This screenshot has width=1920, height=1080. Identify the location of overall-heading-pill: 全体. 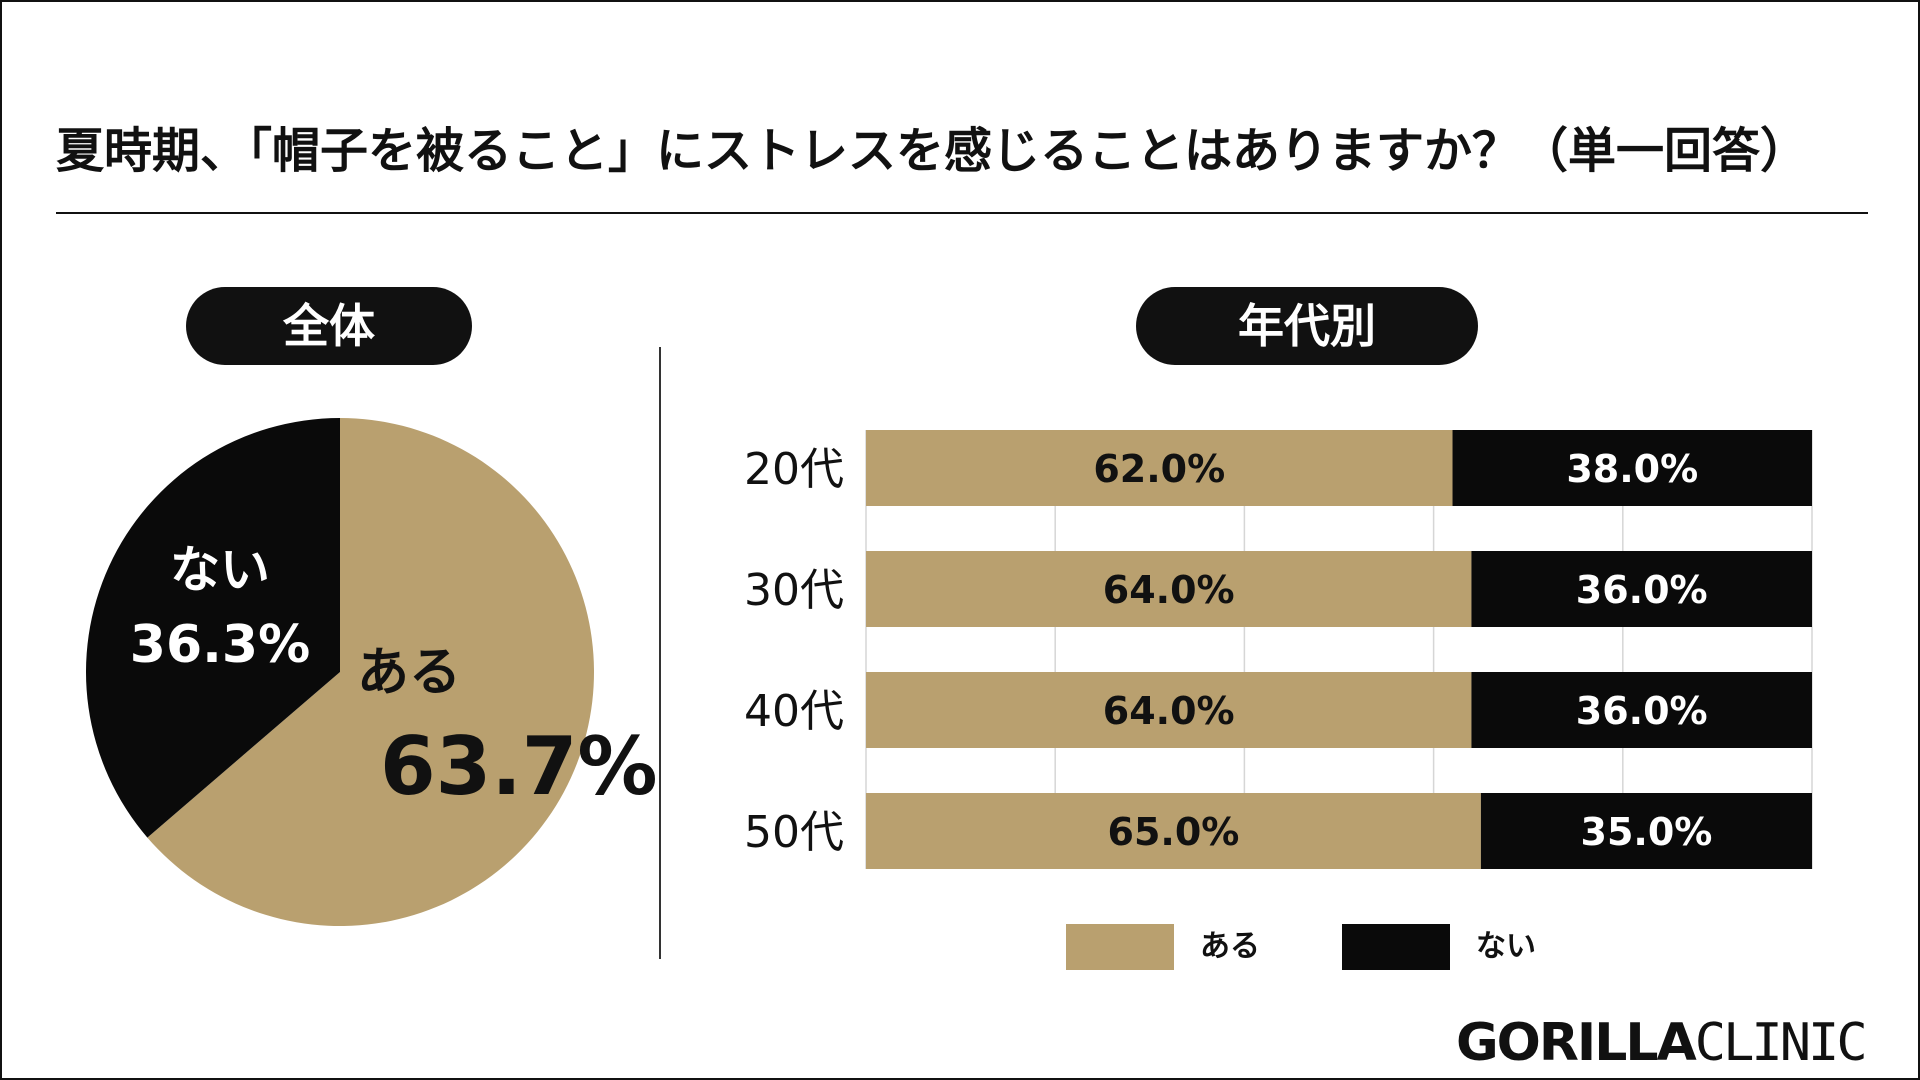
(329, 326).